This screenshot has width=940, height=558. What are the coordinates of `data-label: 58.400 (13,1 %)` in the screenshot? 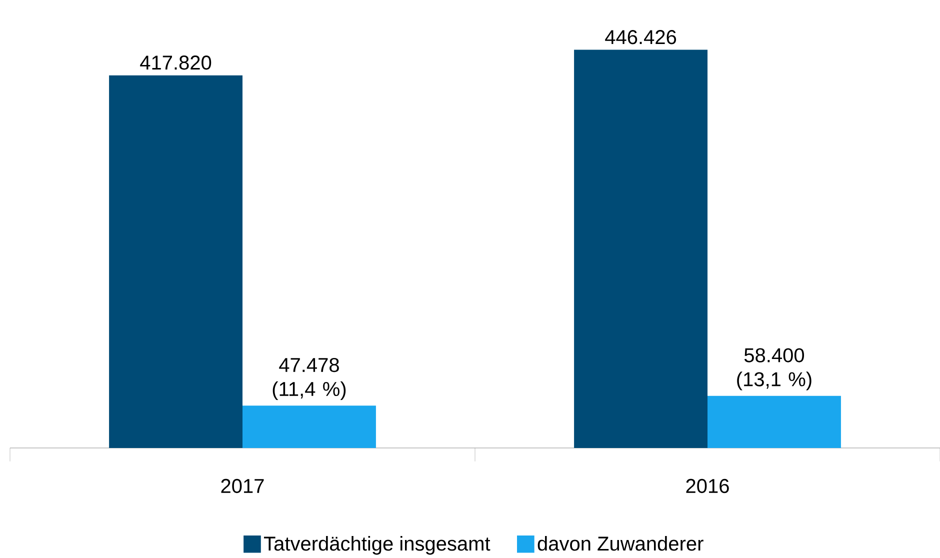 It's located at (774, 369).